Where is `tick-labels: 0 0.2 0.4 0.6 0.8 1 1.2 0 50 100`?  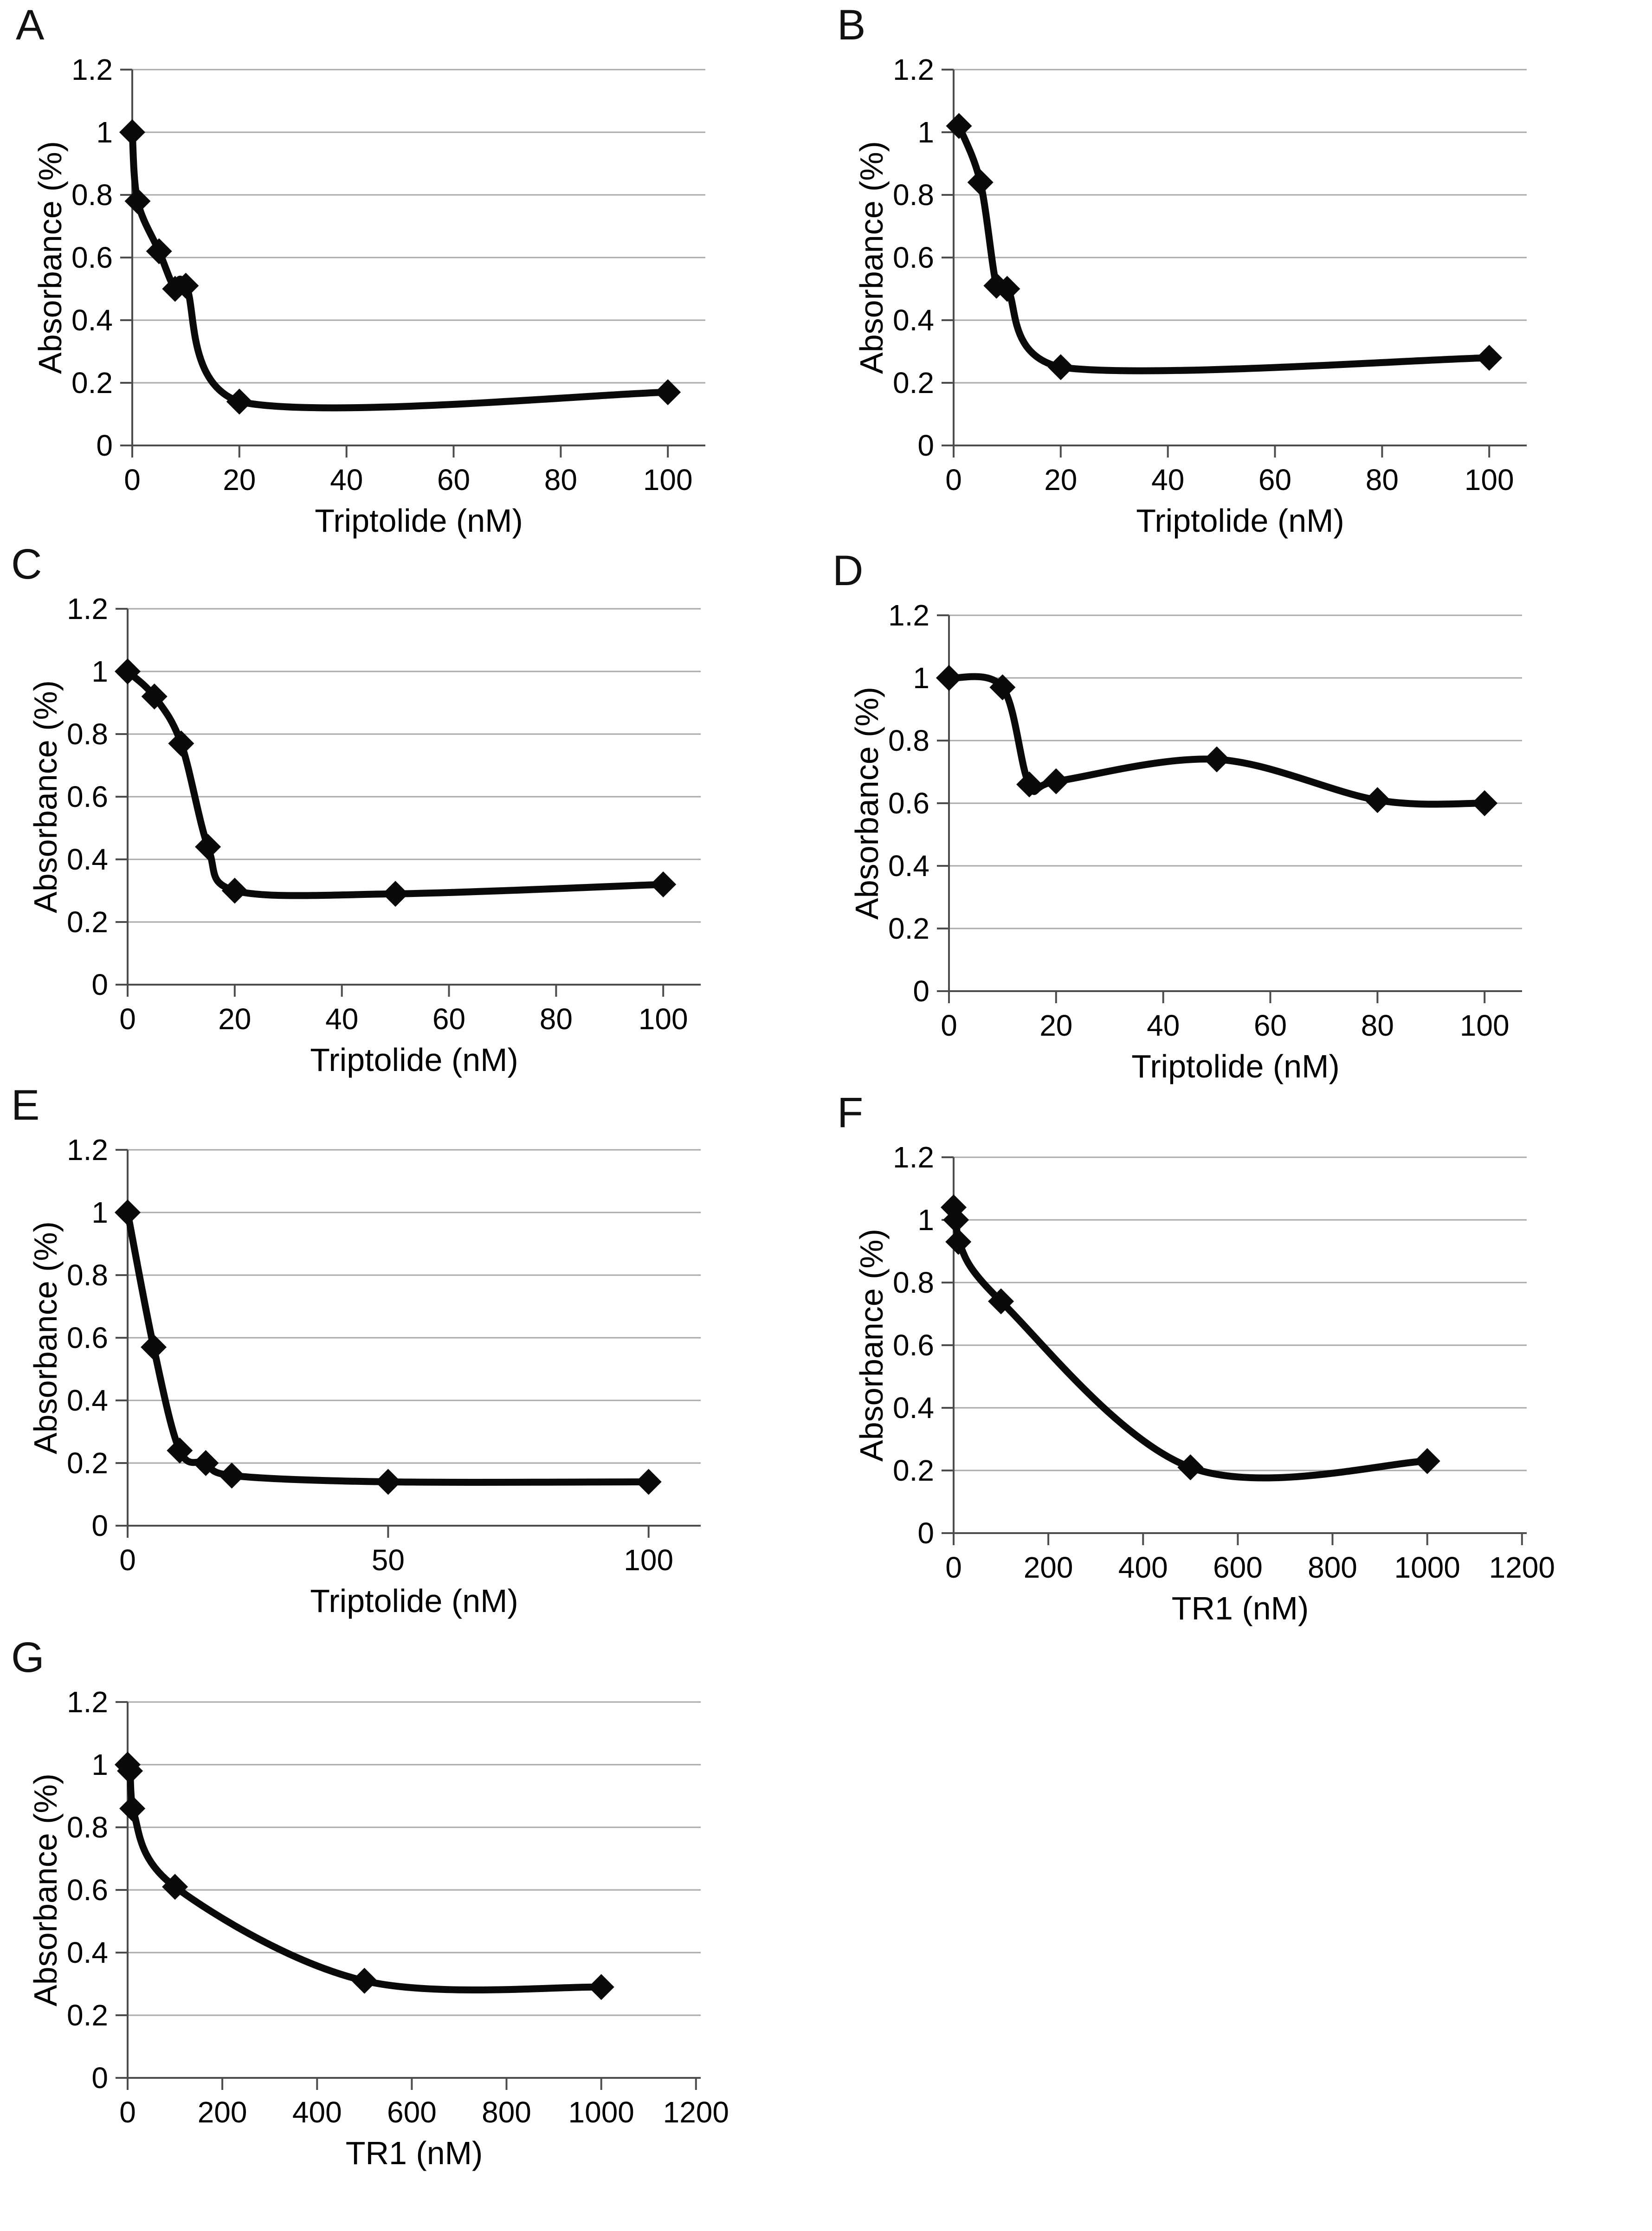 tick-labels: 0 0.2 0.4 0.6 0.8 1 1.2 0 50 100 is located at coordinates (370, 1355).